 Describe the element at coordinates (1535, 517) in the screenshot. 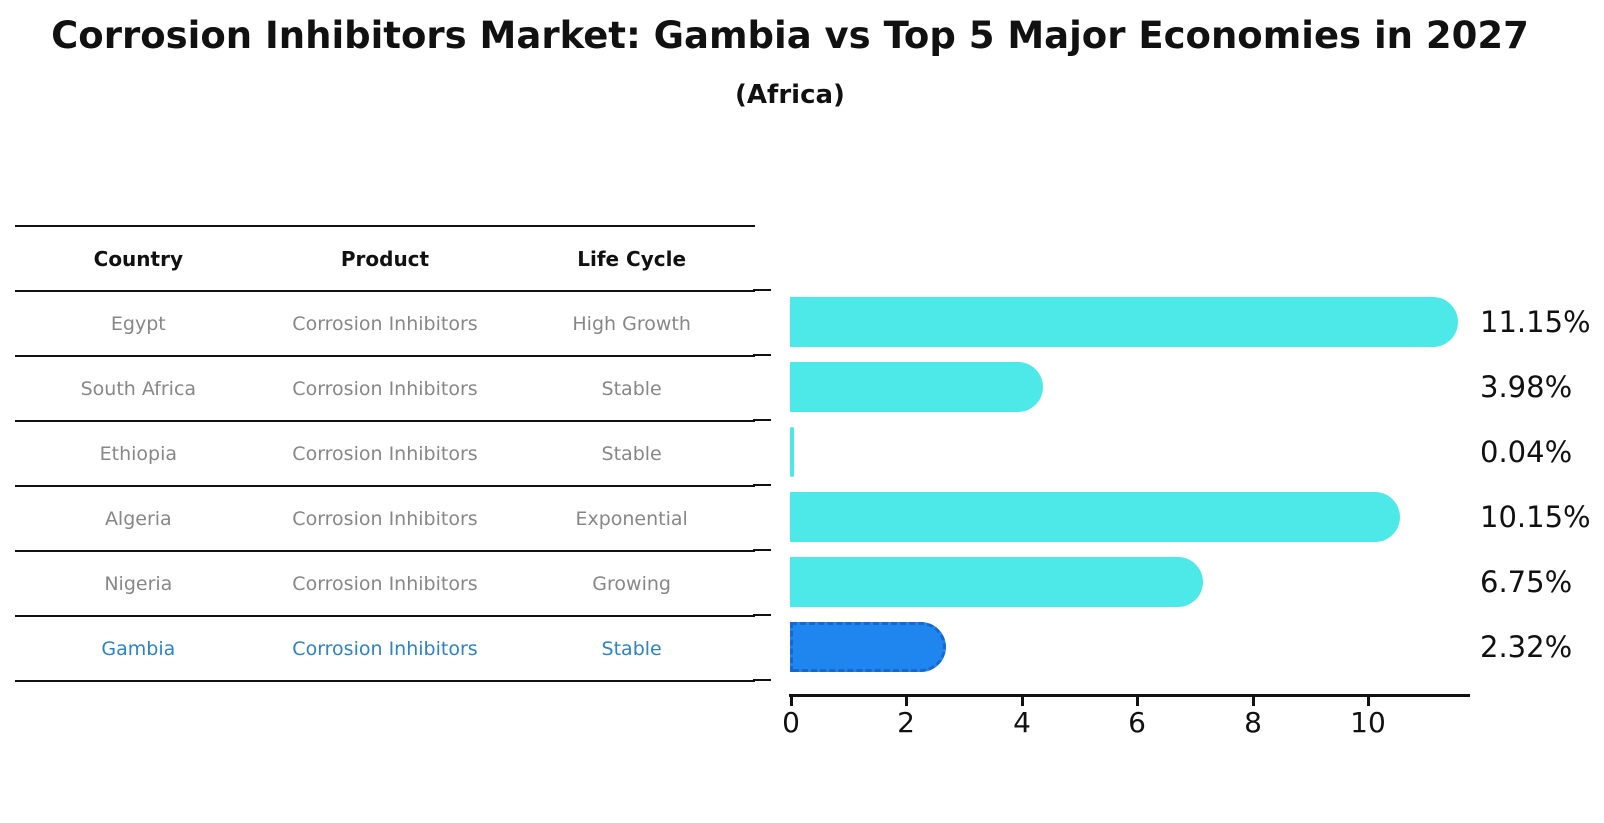

I see `value-label-algeria: 10.15%` at that location.